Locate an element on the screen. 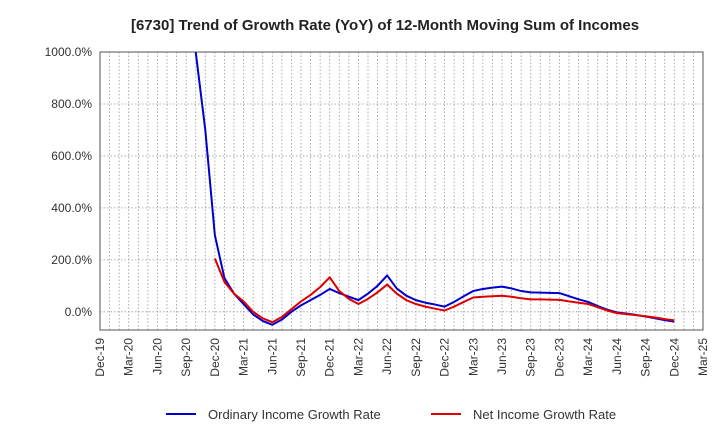  x-tick-label: Dec-22 is located at coordinates (445, 357).